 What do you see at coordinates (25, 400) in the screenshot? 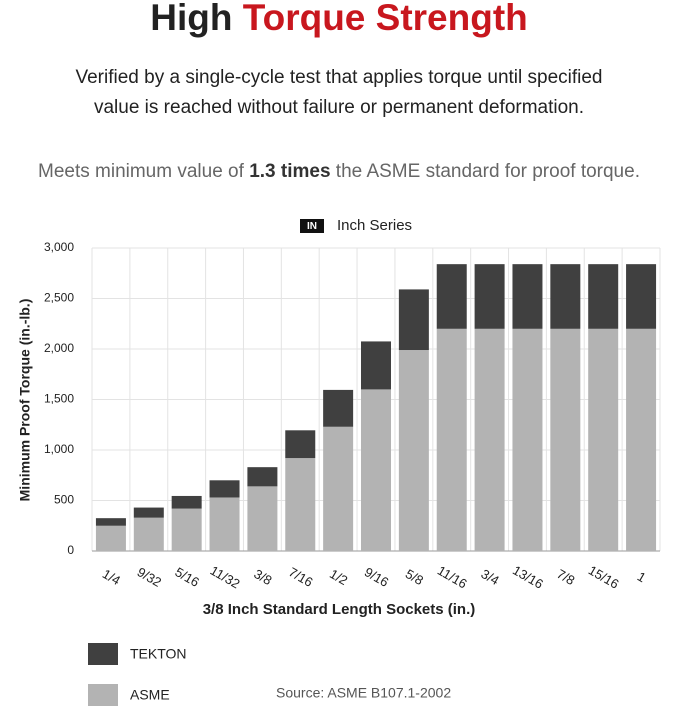
I see `y-axis-title: Minimum Proof Torque (in.-lb.)` at bounding box center [25, 400].